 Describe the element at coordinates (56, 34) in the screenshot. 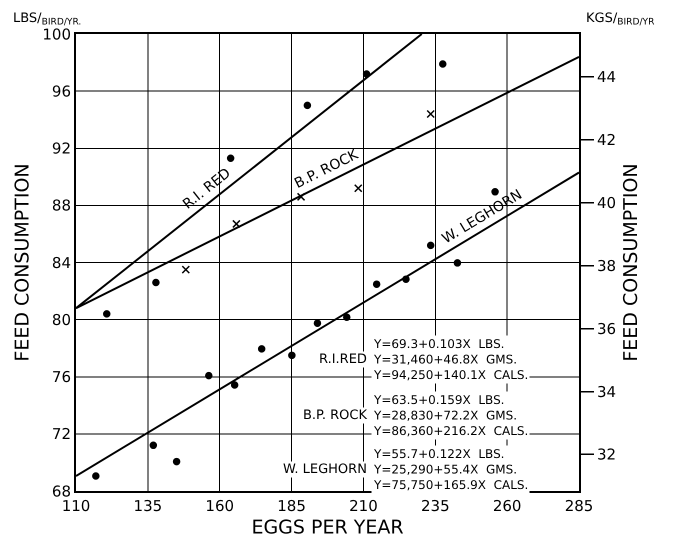

I see `y-tick-label: 100` at that location.